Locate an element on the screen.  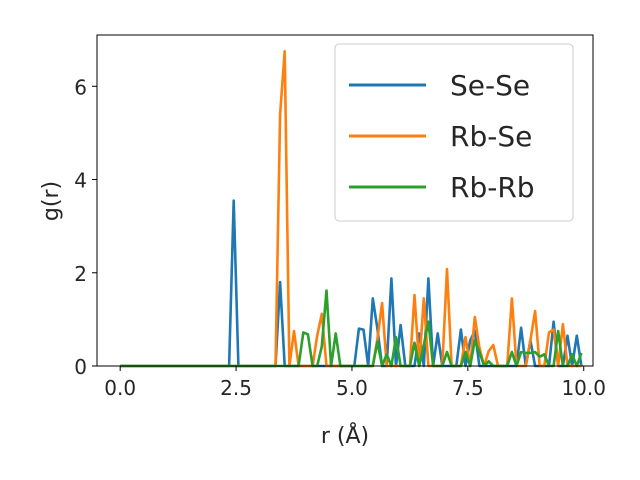
y-tick-label: 0 is located at coordinates (80, 367).